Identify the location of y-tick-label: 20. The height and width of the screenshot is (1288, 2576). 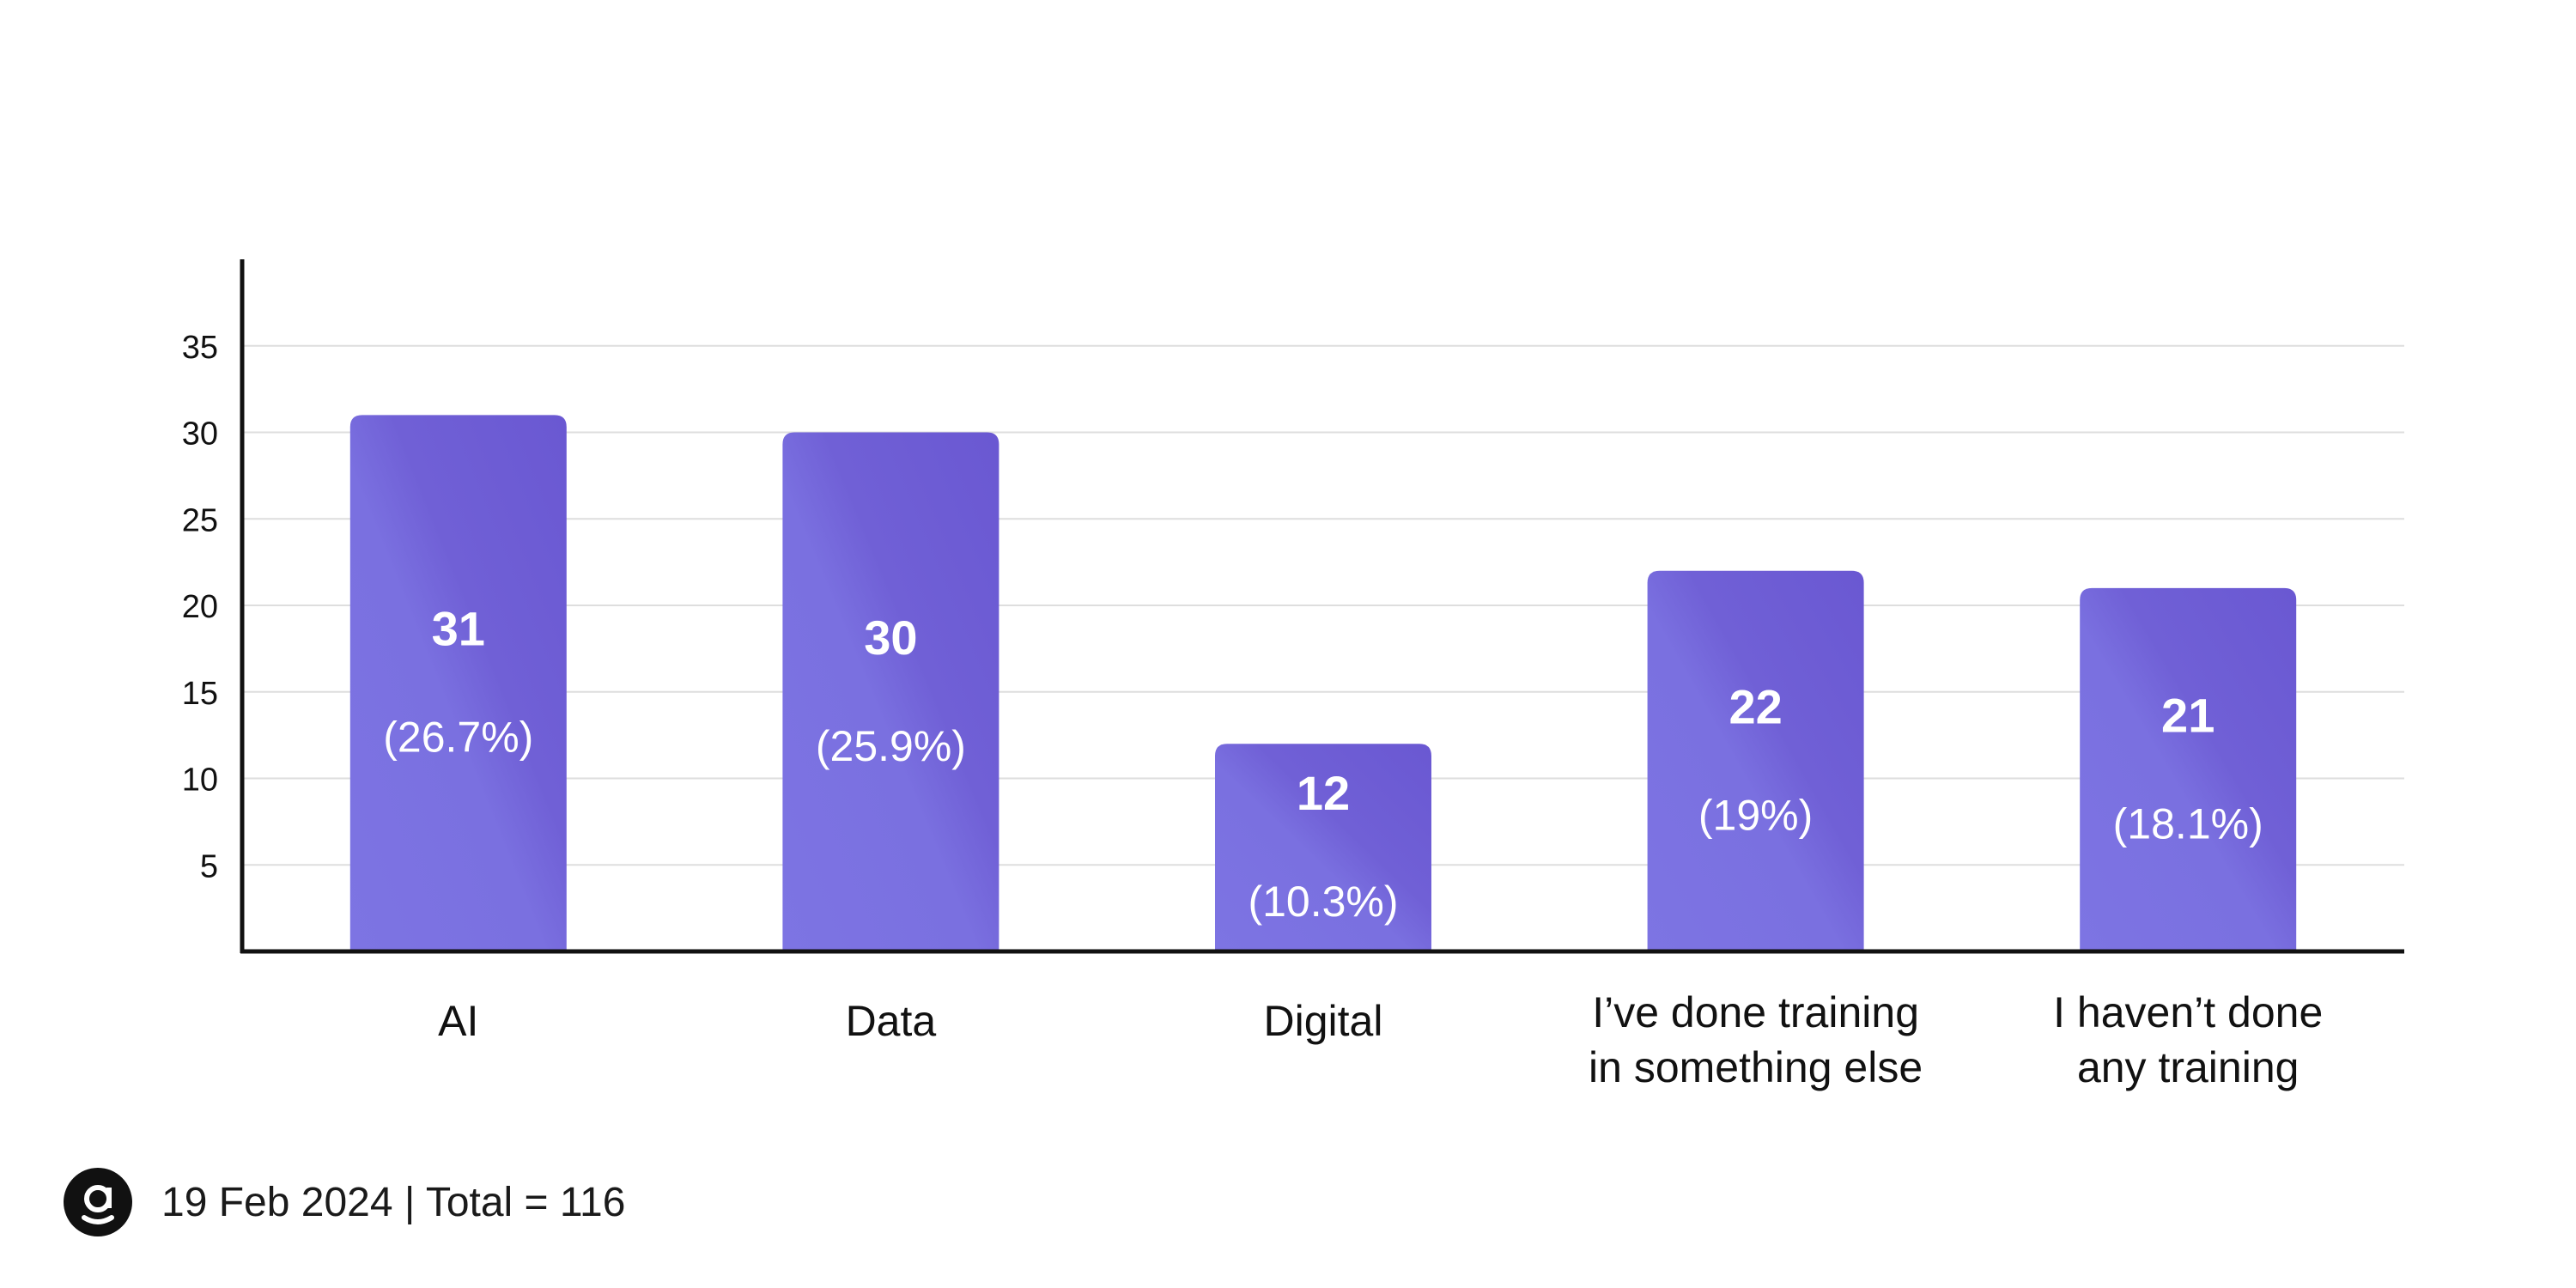
(200, 607).